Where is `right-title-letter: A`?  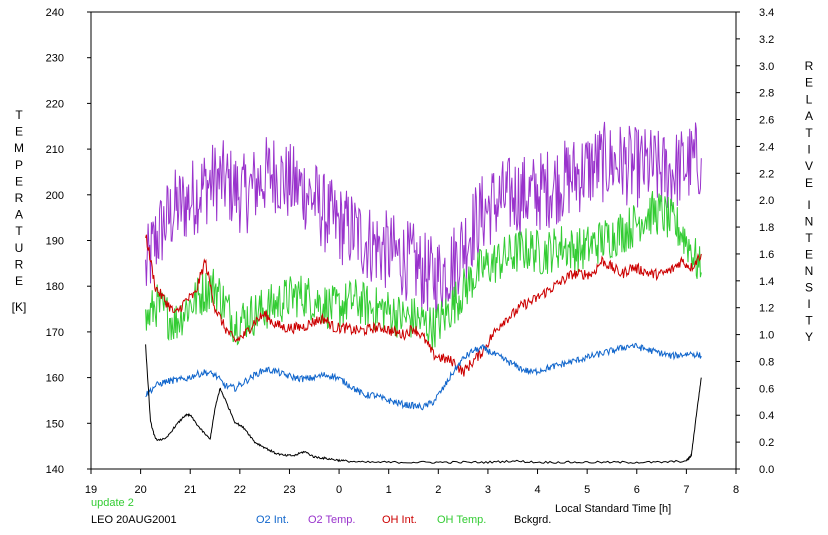 right-title-letter: A is located at coordinates (809, 116).